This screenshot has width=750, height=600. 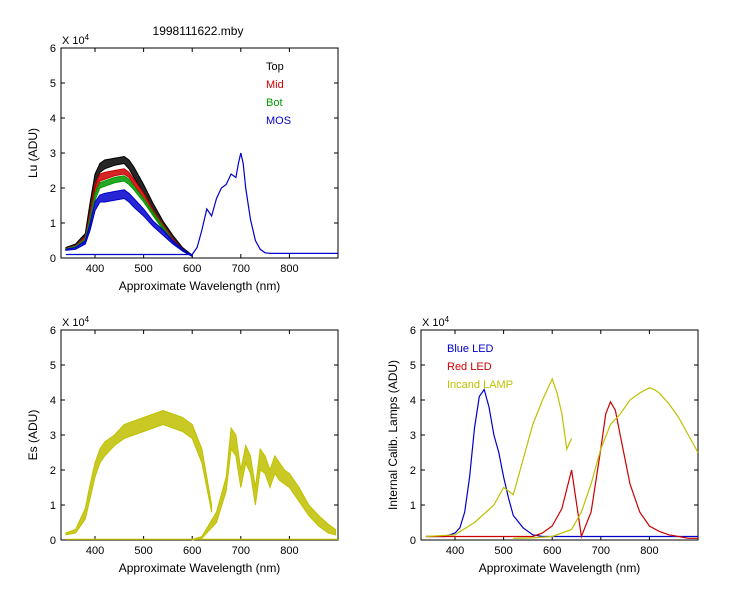 I want to click on series-mos-band, so click(x=129, y=223).